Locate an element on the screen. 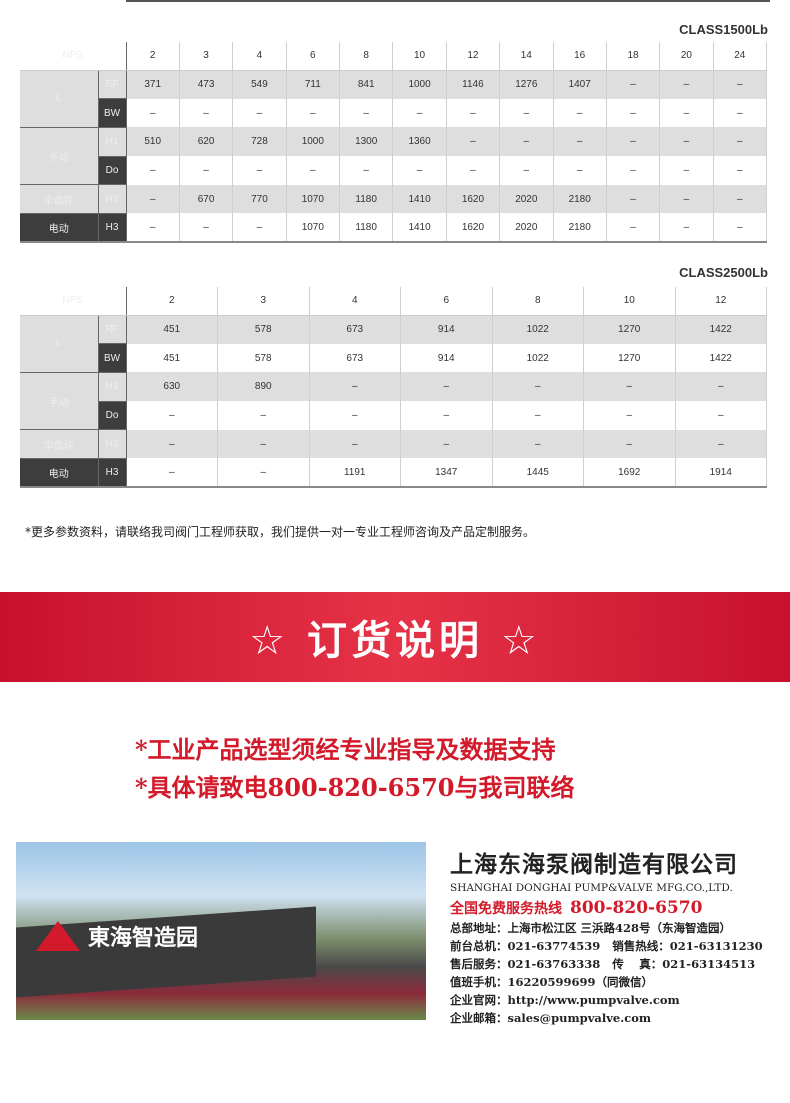 This screenshot has height=1103, width=790. nps-size: 24 is located at coordinates (740, 56).